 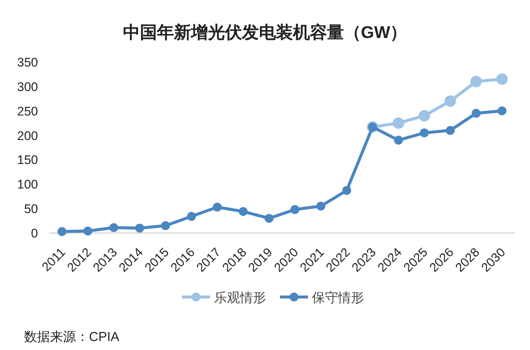 What do you see at coordinates (31, 209) in the screenshot?
I see `y-tick-label: 50` at bounding box center [31, 209].